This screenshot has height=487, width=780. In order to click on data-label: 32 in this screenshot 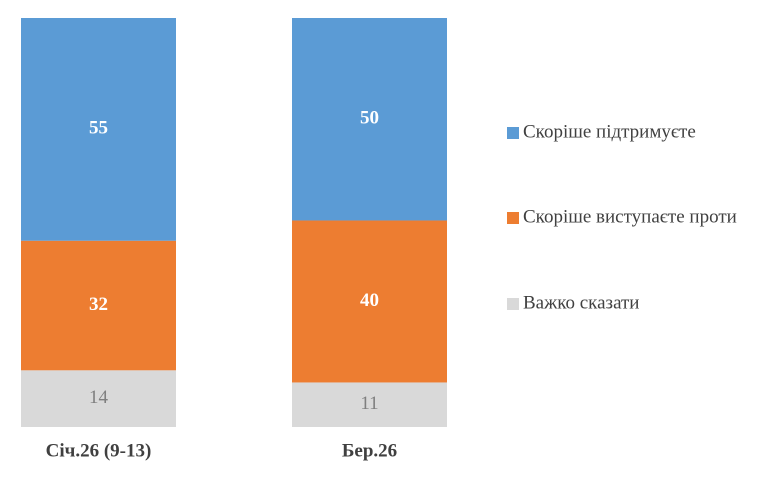, I will do `click(98, 304)`.